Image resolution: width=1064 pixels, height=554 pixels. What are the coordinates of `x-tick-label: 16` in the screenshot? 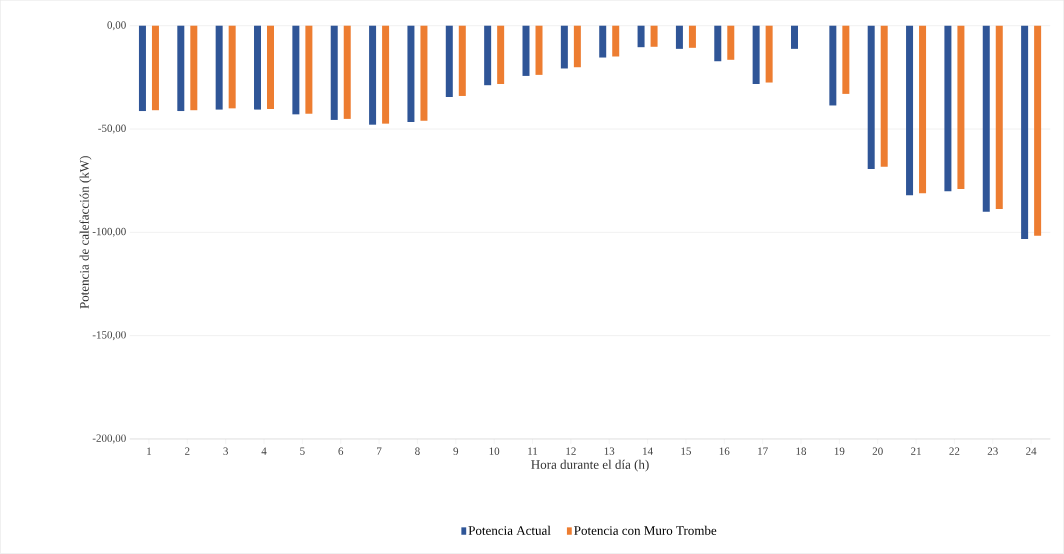 It's located at (724, 451).